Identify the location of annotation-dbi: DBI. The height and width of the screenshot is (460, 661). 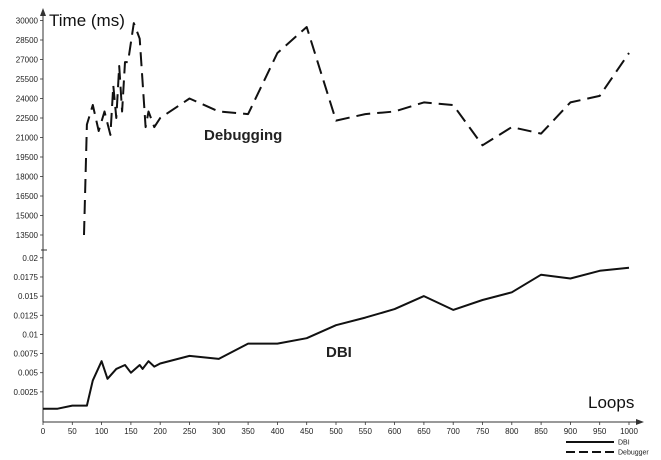
(339, 352).